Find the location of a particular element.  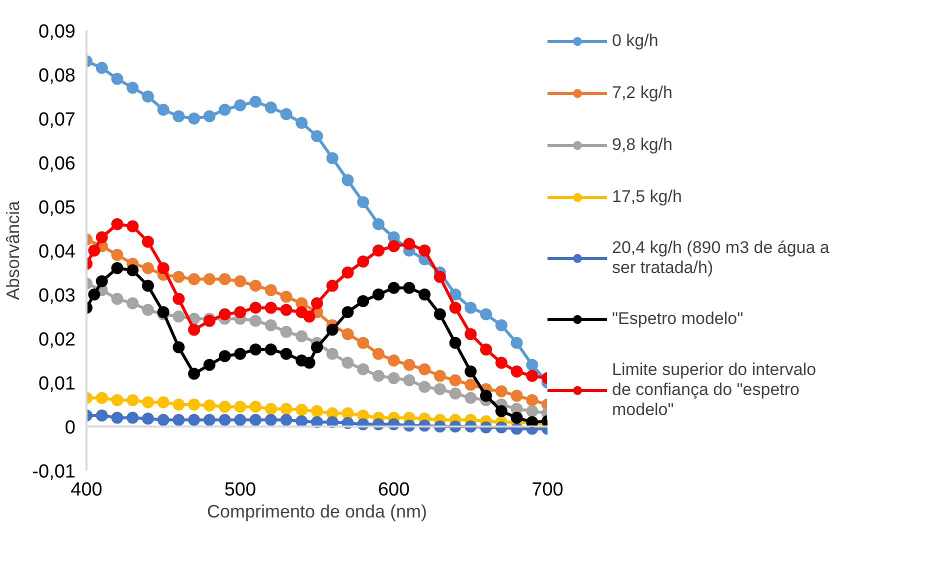

legend-label: 20,4 kg/h (890 m3 de água a ser tratada/h) is located at coordinates (721, 258).